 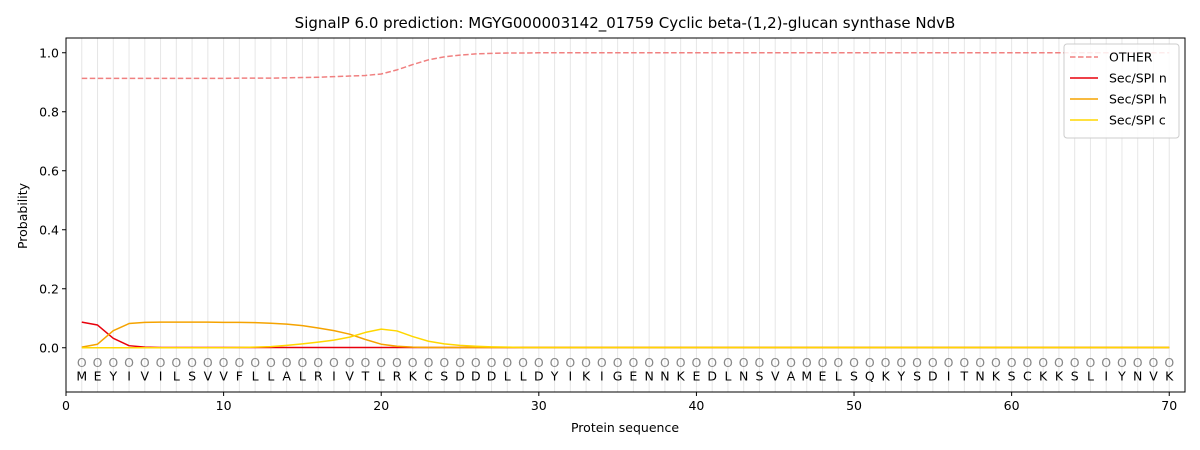 I want to click on legend: OTHER Sec/SPI n Sec/SPI h Sec/SPI c, so click(x=1121, y=91).